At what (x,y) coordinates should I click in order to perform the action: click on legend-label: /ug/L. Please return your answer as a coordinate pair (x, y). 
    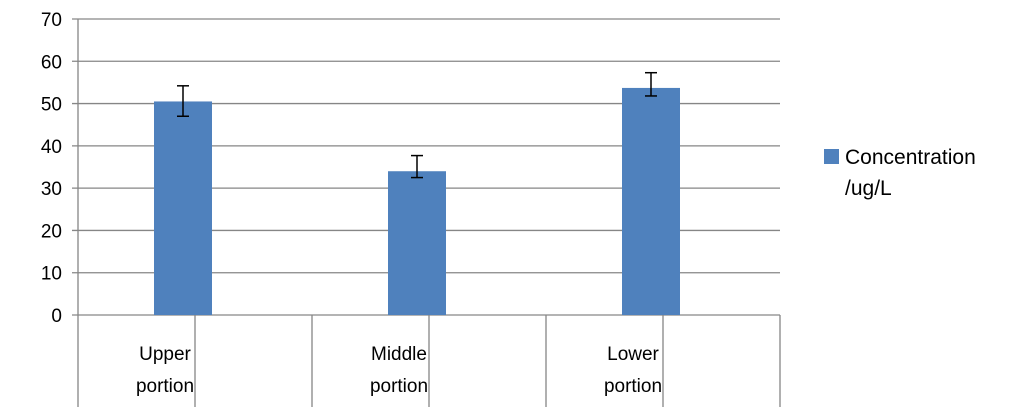
    Looking at the image, I should click on (868, 188).